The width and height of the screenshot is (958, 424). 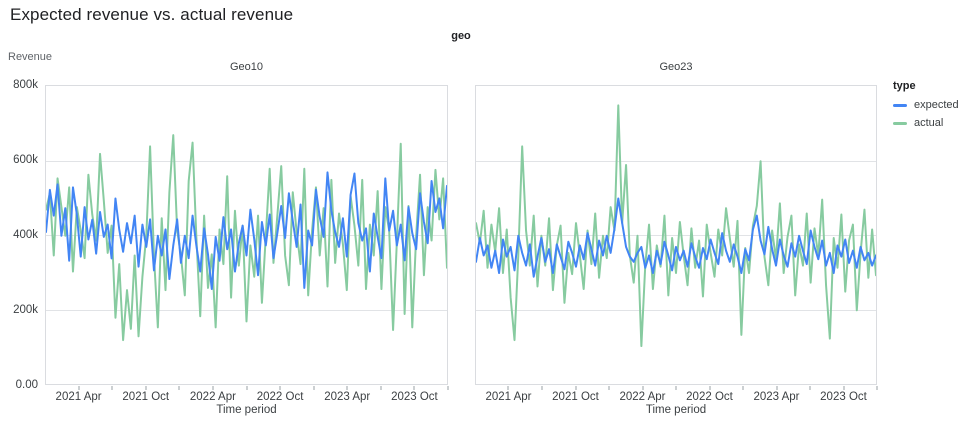 I want to click on legend-label-actual: actual, so click(x=929, y=123).